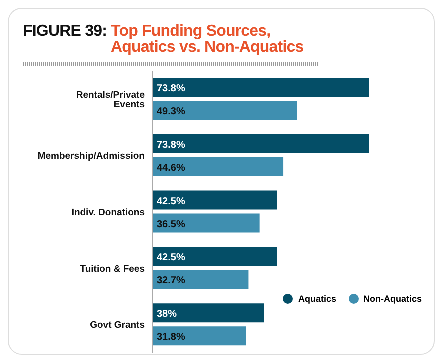 The width and height of the screenshot is (448, 364). I want to click on legend-label: Non-Aquatics, so click(393, 299).